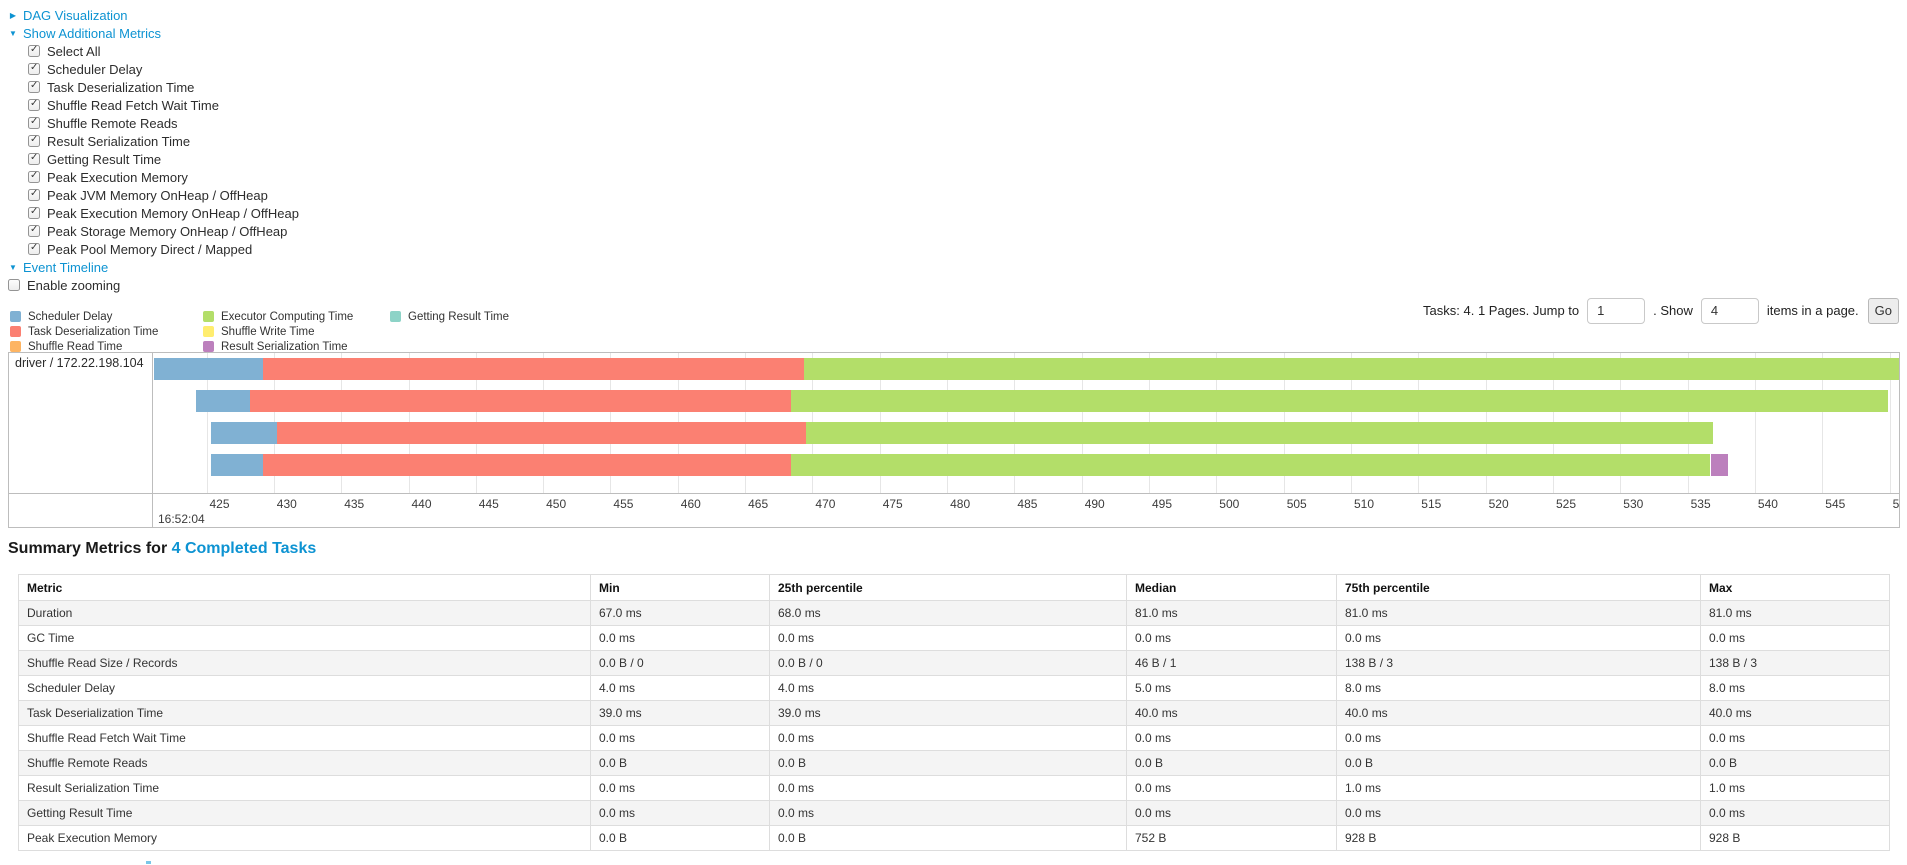 The height and width of the screenshot is (865, 1907). Describe the element at coordinates (1795, 688) in the screenshot. I see `summary-cell: 8.0 ms` at that location.